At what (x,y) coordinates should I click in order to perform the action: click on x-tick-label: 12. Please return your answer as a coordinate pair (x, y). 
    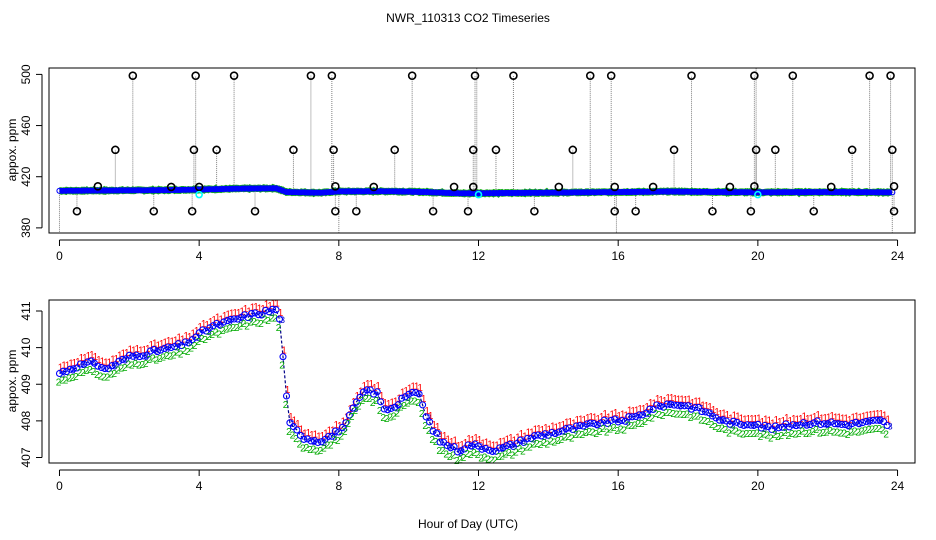
    Looking at the image, I should click on (479, 256).